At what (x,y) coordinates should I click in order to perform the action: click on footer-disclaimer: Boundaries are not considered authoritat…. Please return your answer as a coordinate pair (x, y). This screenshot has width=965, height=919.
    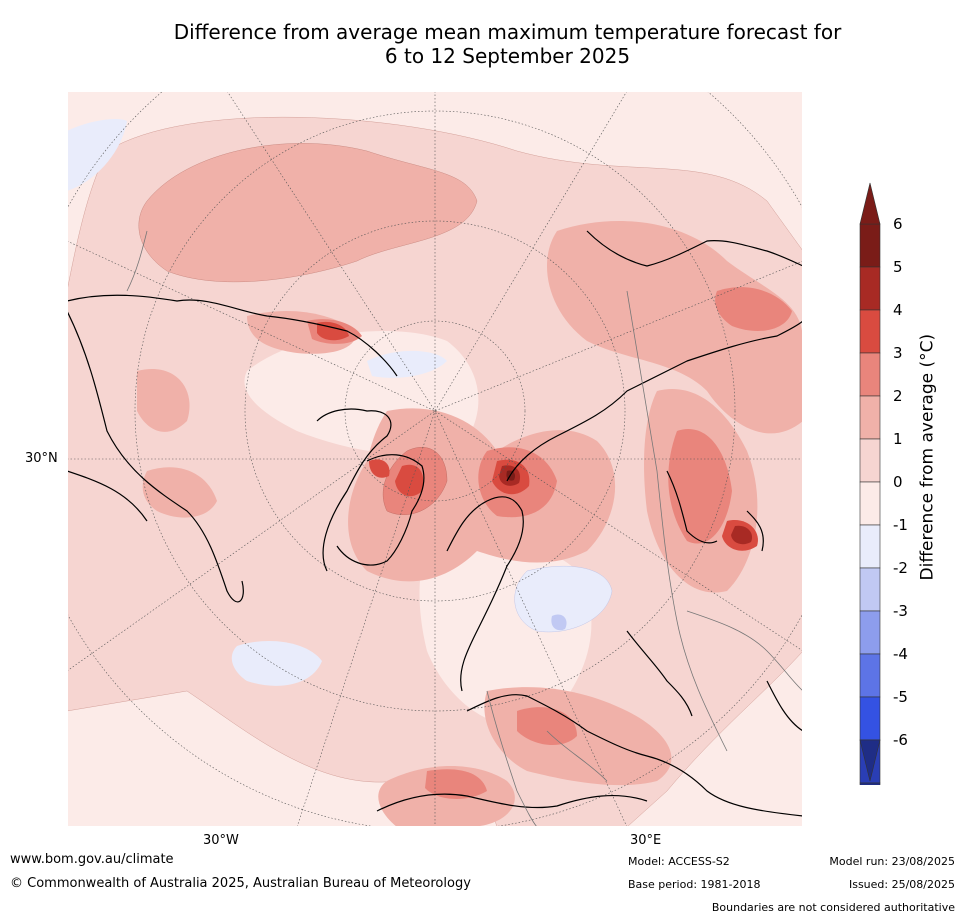
    Looking at the image, I should click on (833, 907).